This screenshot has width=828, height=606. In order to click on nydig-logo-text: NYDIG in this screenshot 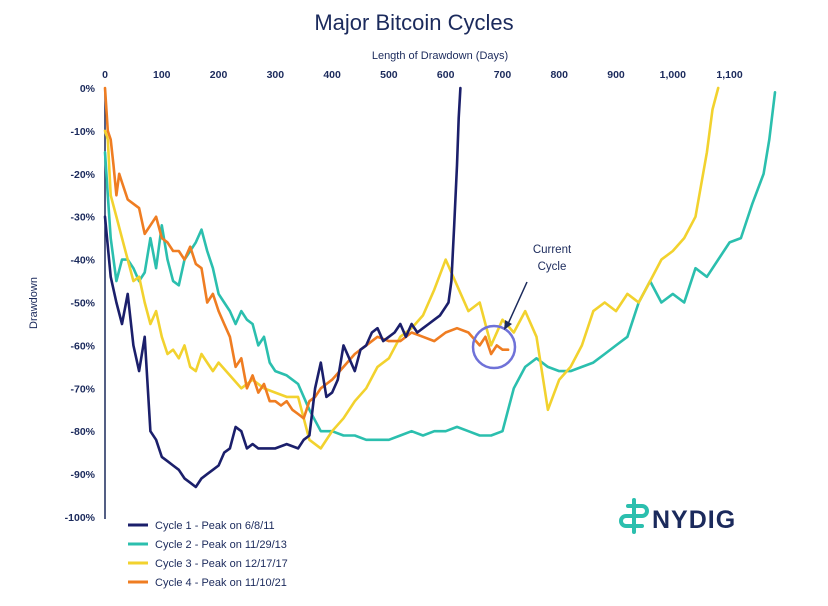, I will do `click(694, 520)`.